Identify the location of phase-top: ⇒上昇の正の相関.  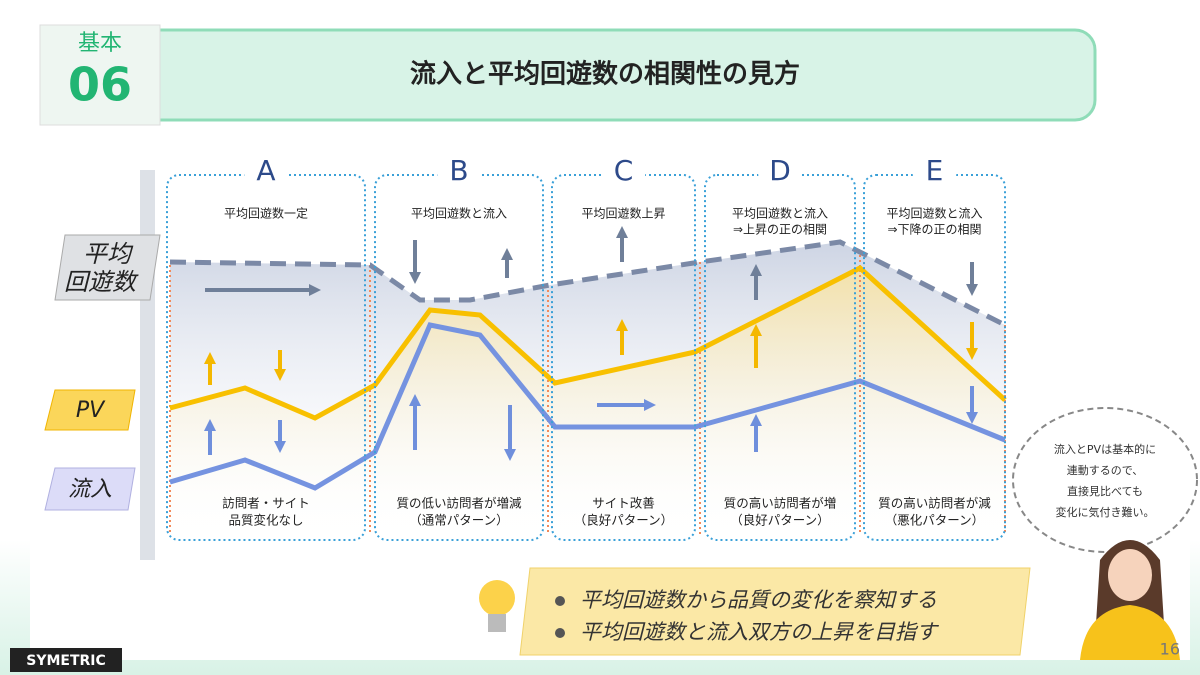
(780, 230).